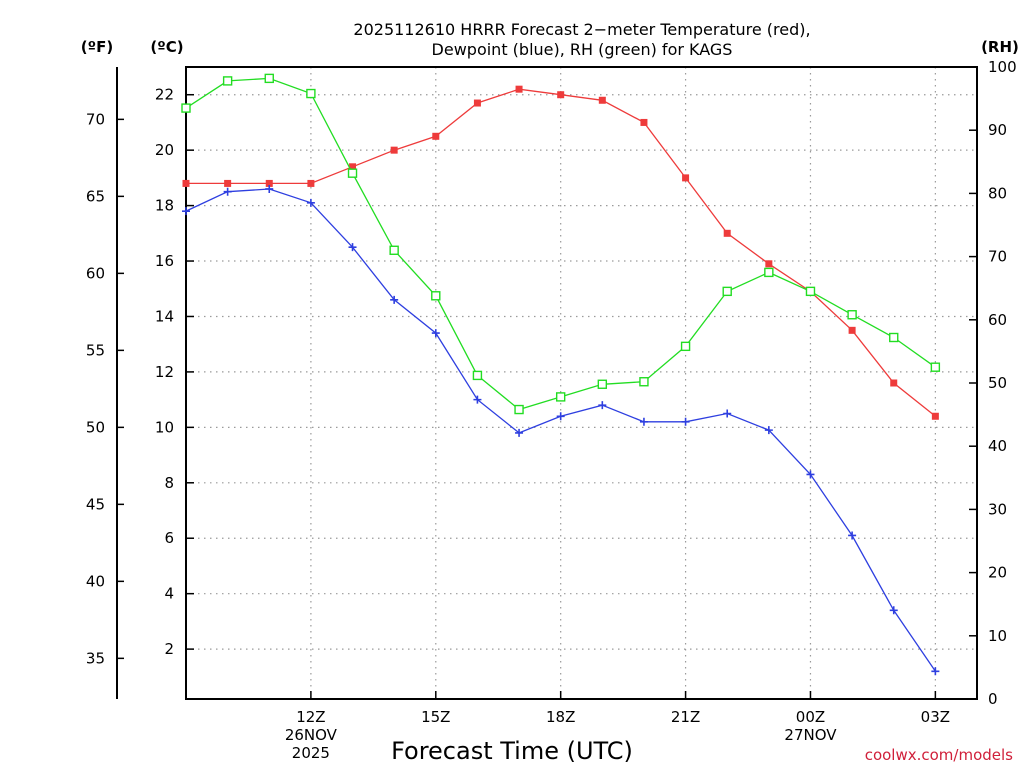 Image resolution: width=1024 pixels, height=768 pixels. I want to click on rh-axis-label: (RH), so click(1000, 47).